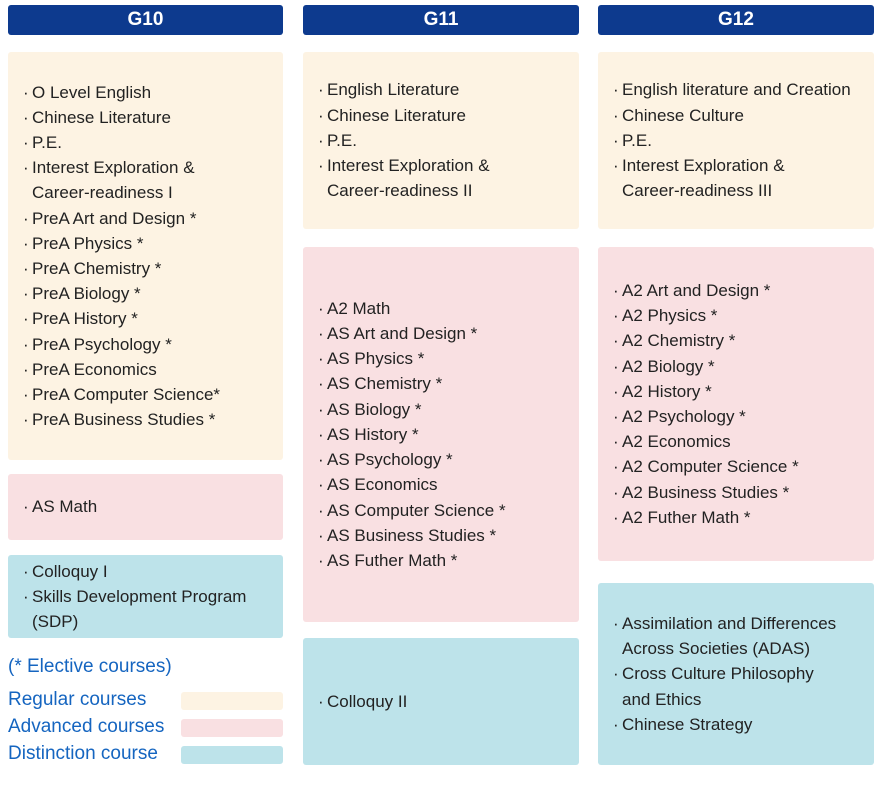 This screenshot has height=786, width=892. What do you see at coordinates (739, 315) in the screenshot?
I see `course-item: A2 Physics *` at bounding box center [739, 315].